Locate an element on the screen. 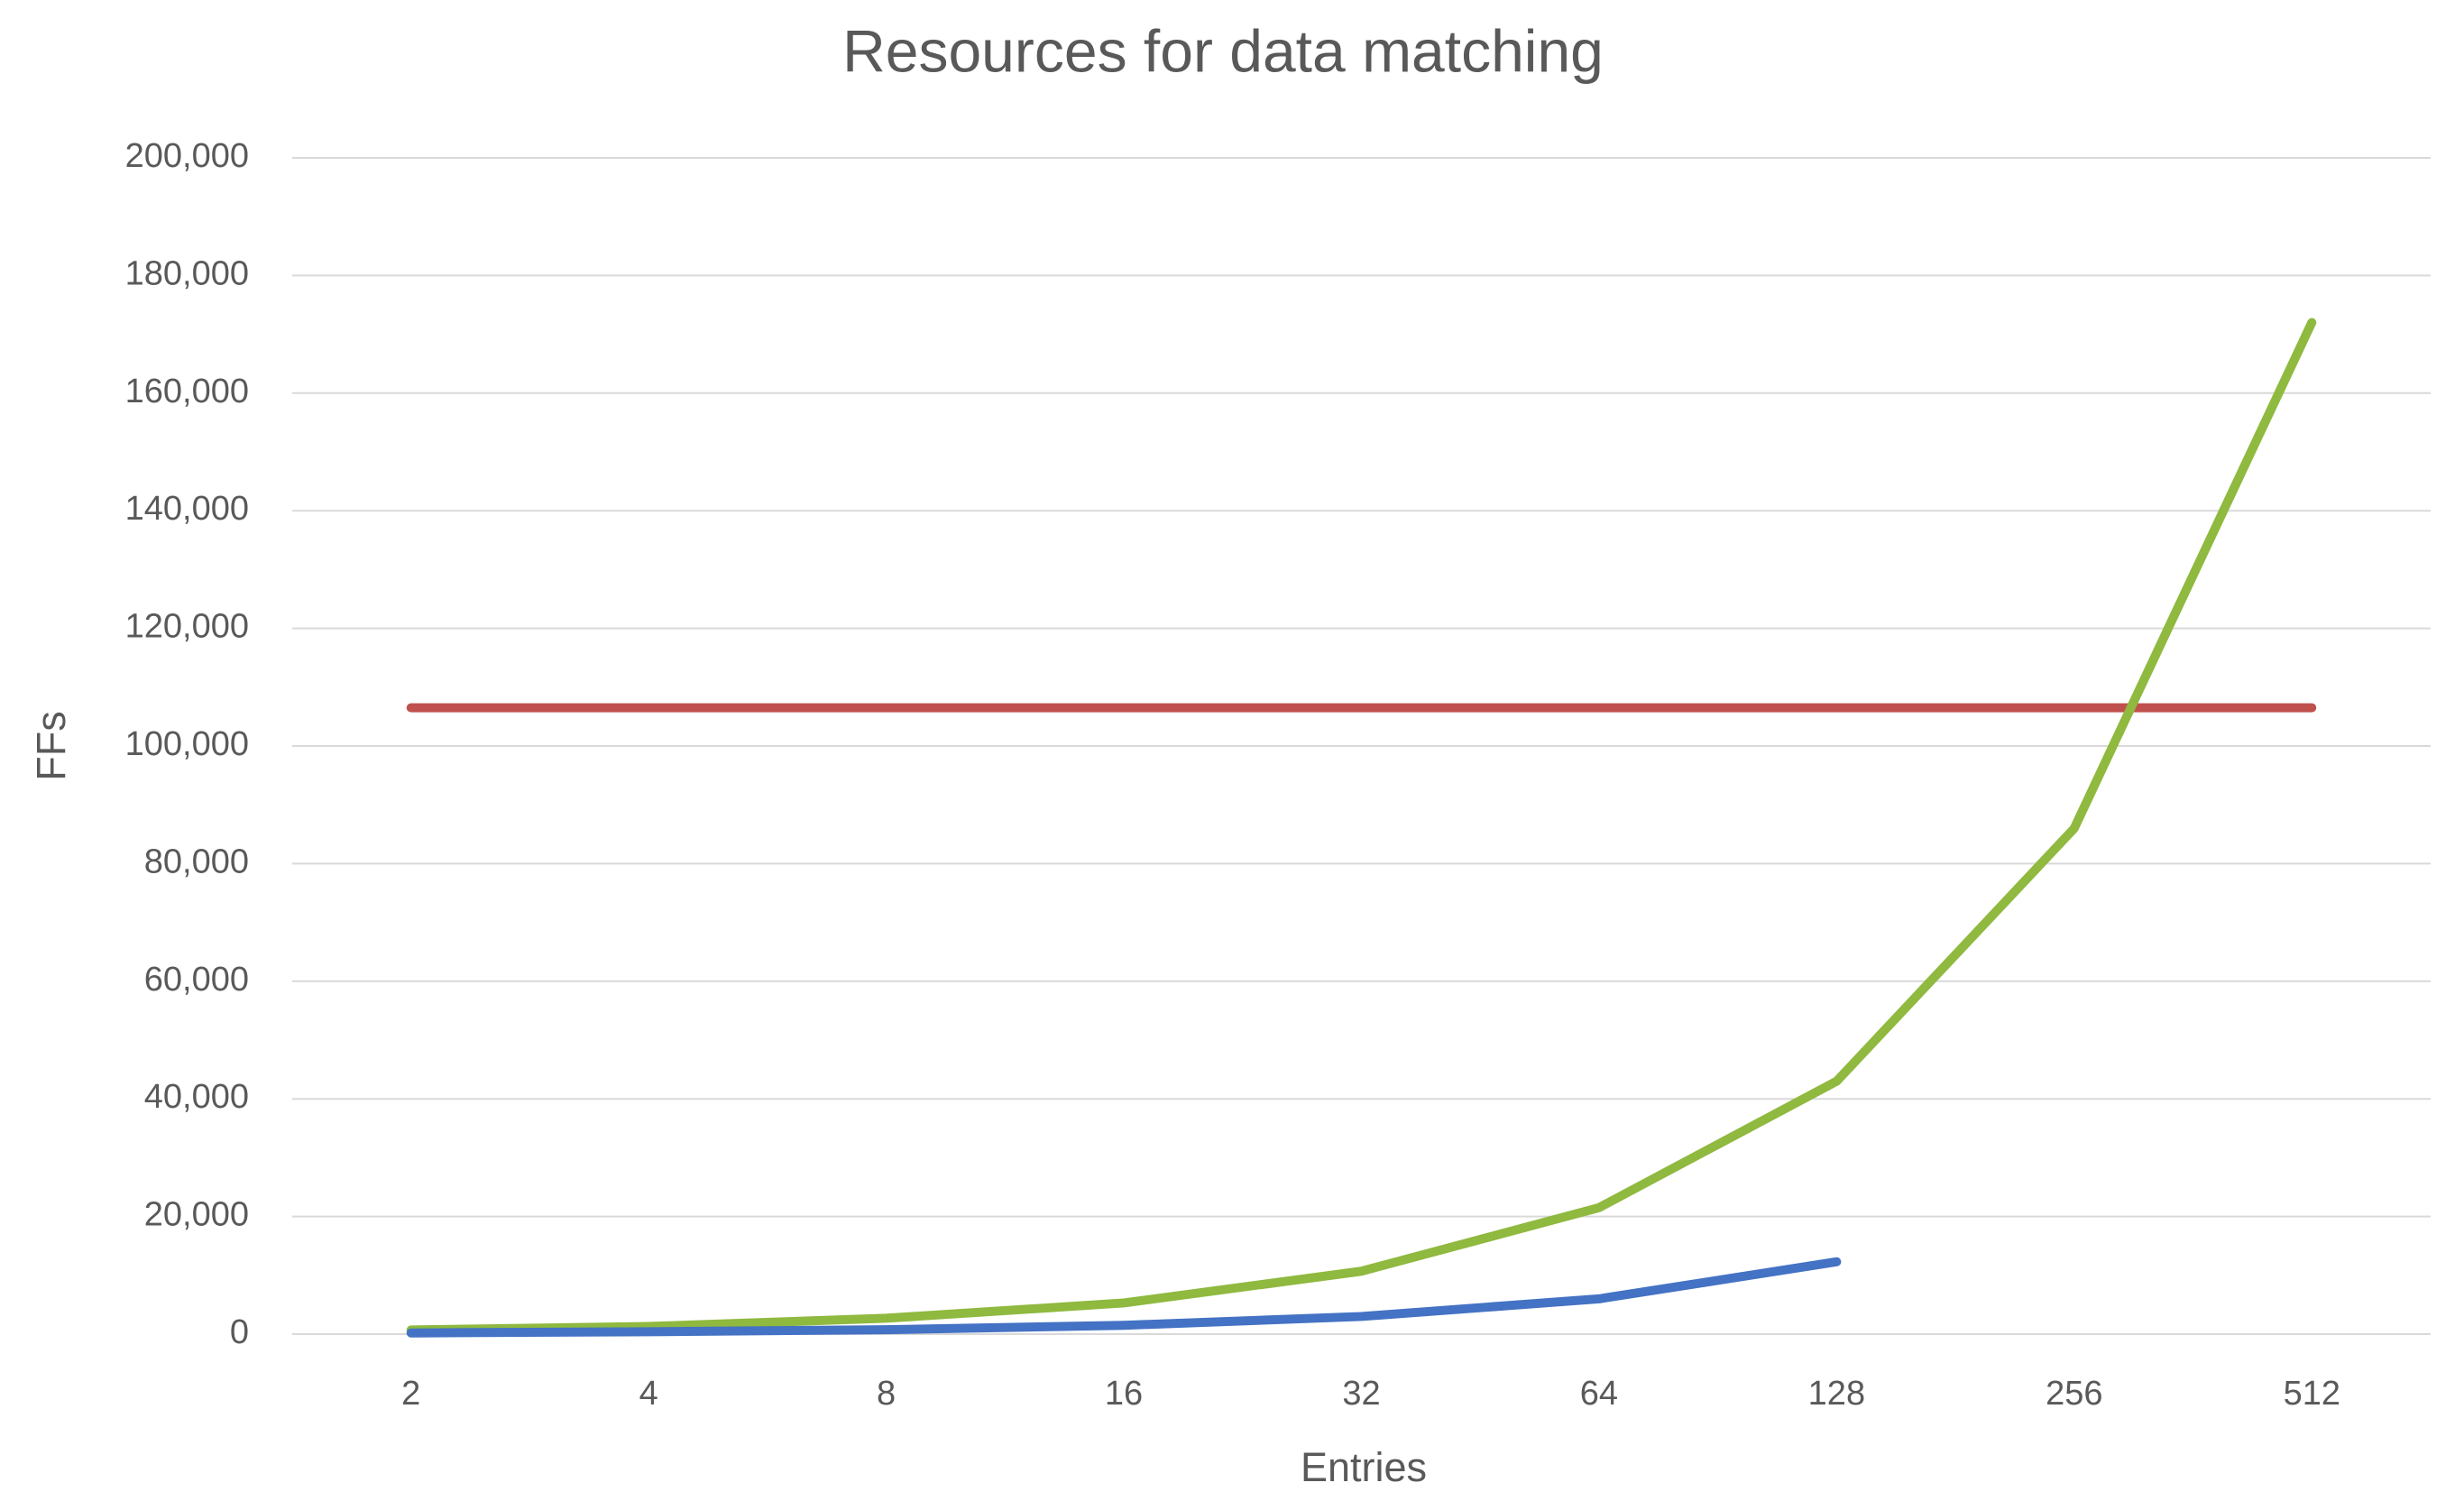 The image size is (2464, 1501). y-tick-label: 80,000 is located at coordinates (197, 862).